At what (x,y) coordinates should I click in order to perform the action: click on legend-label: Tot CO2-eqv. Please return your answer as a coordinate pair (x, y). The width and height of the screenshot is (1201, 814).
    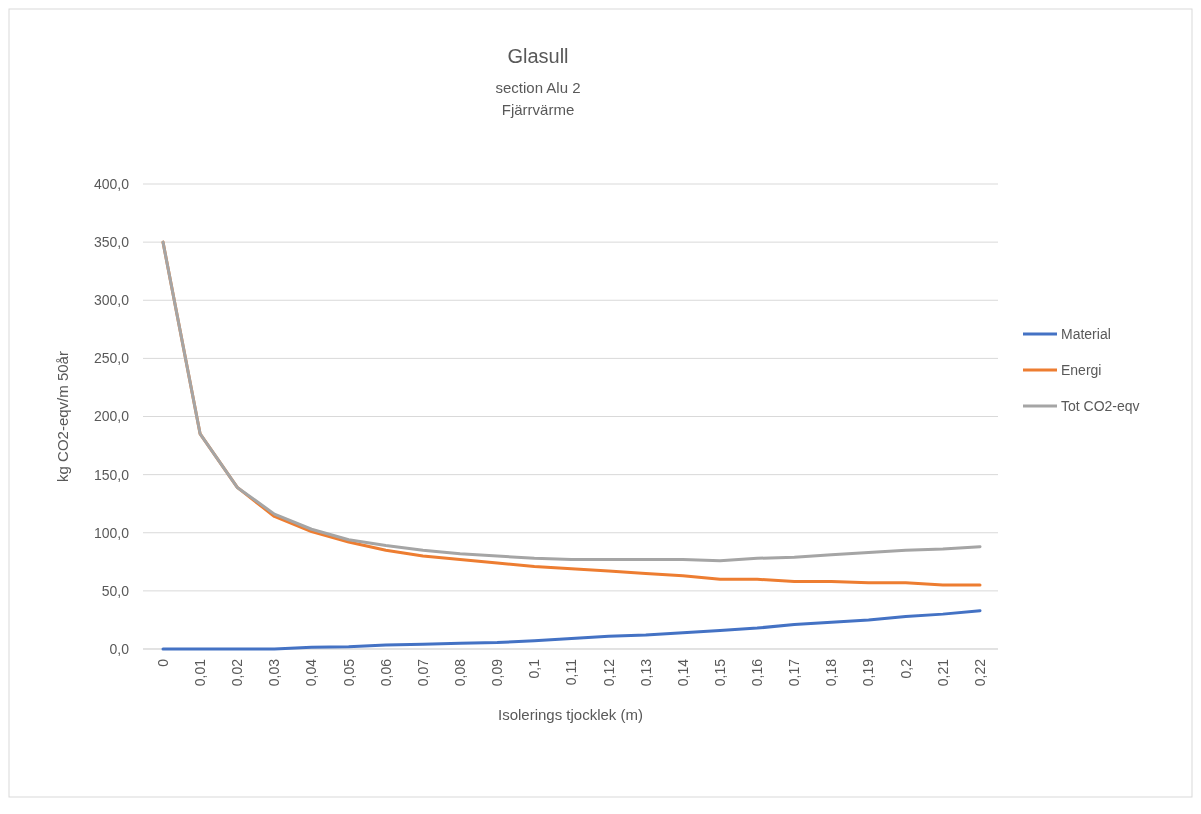
    Looking at the image, I should click on (1100, 405).